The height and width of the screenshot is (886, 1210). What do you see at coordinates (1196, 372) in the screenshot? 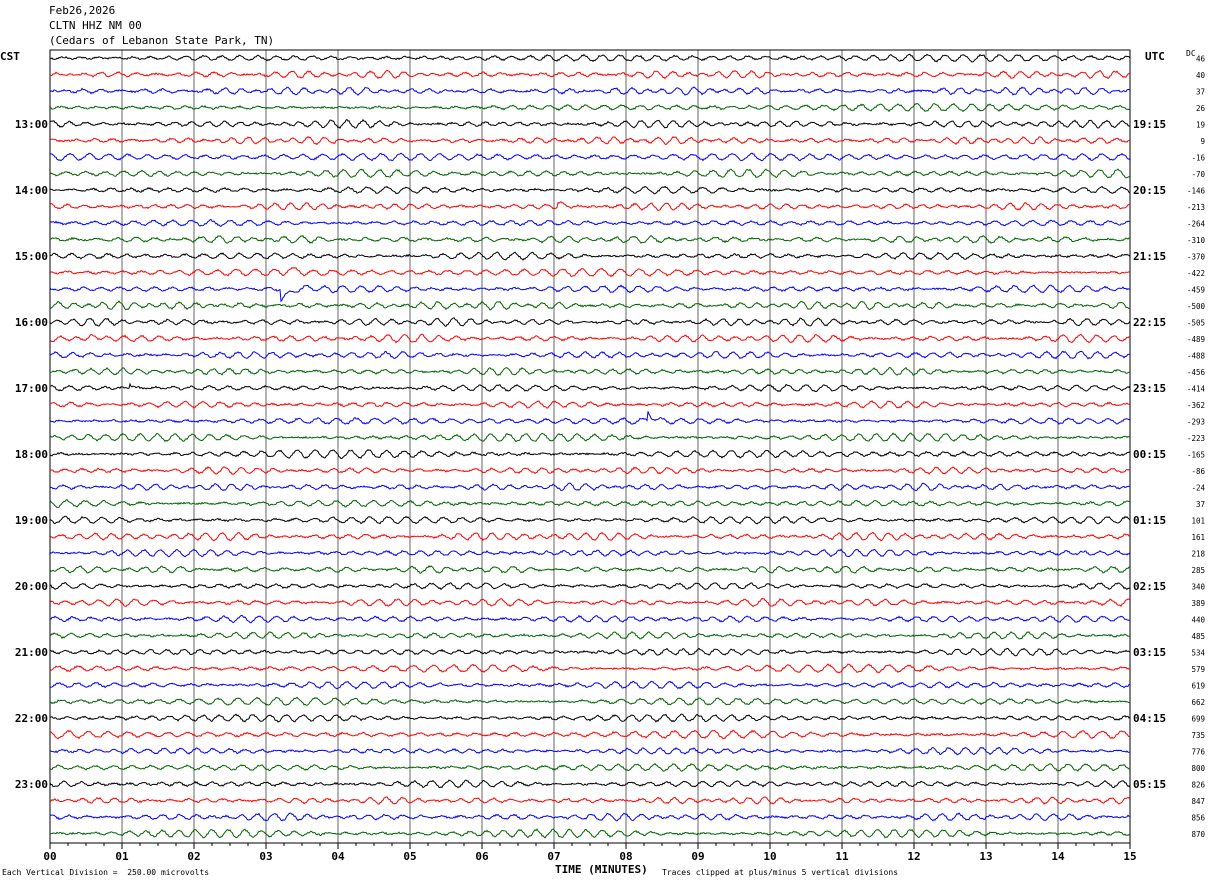
I see `dc-offset-label: -456` at bounding box center [1196, 372].